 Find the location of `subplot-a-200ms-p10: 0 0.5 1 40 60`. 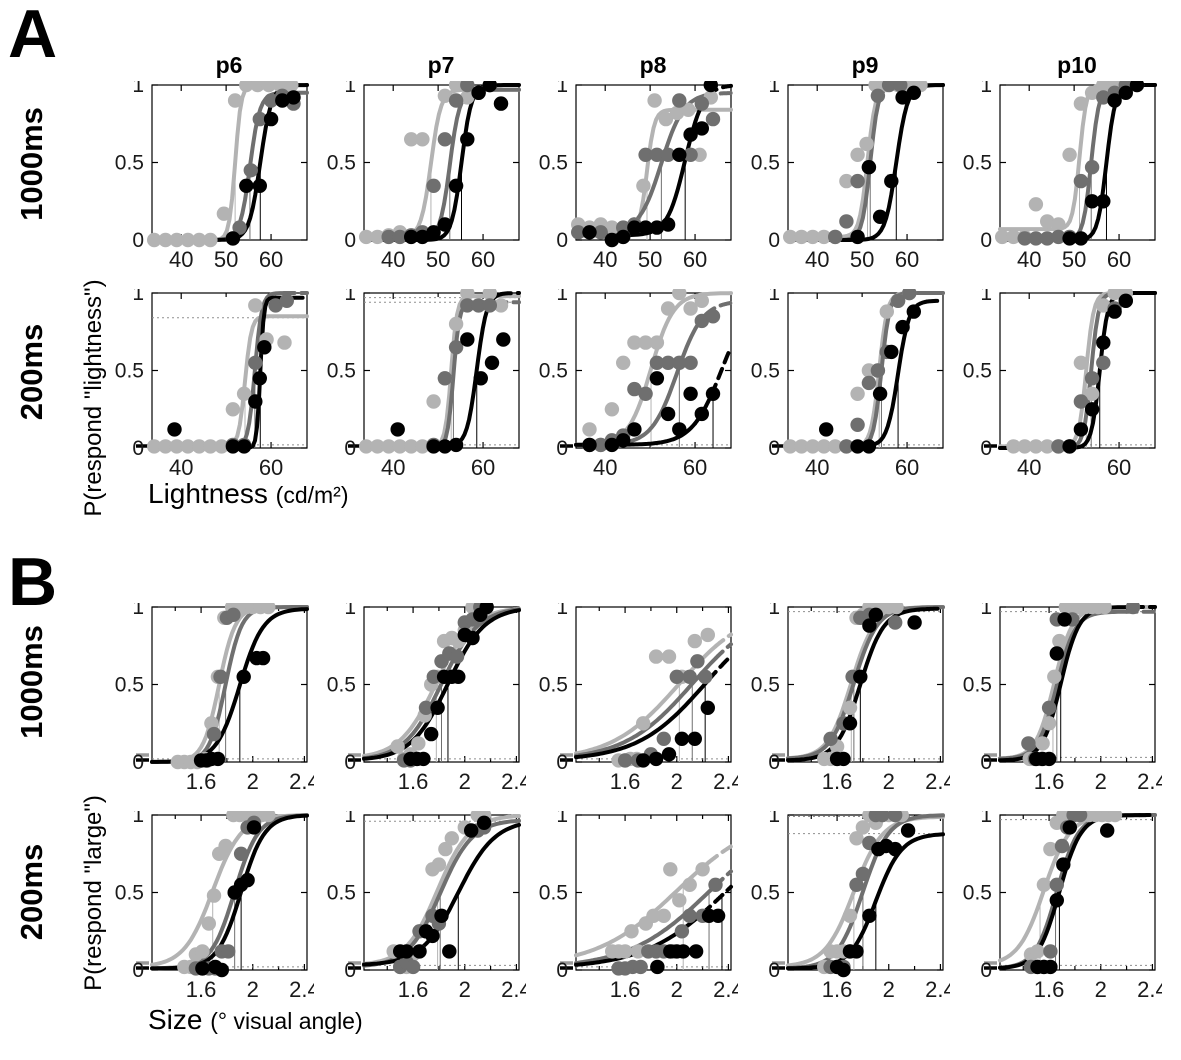

subplot-a-200ms-p10: 0 0.5 1 40 60 is located at coordinates (1060, 384).